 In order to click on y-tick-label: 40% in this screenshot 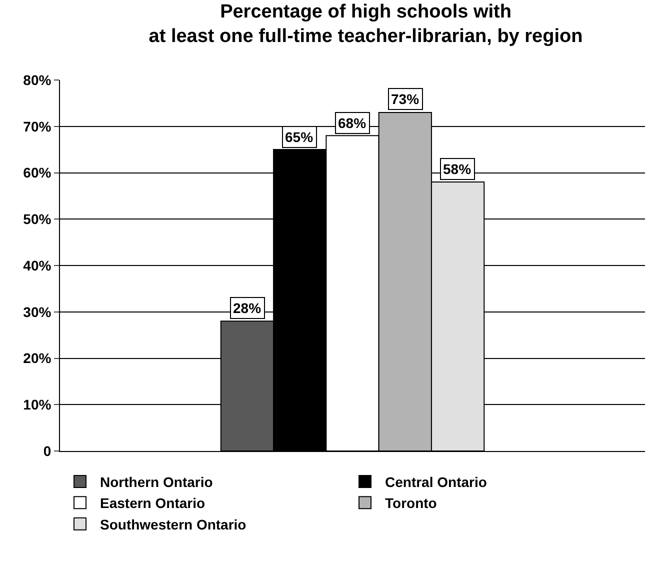, I will do `click(37, 265)`.